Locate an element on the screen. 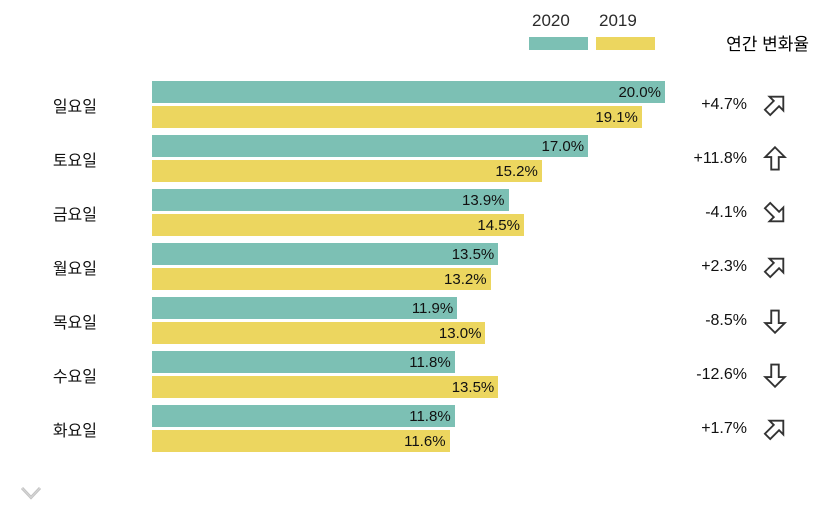  annual-change-value: +2.3% is located at coordinates (724, 266).